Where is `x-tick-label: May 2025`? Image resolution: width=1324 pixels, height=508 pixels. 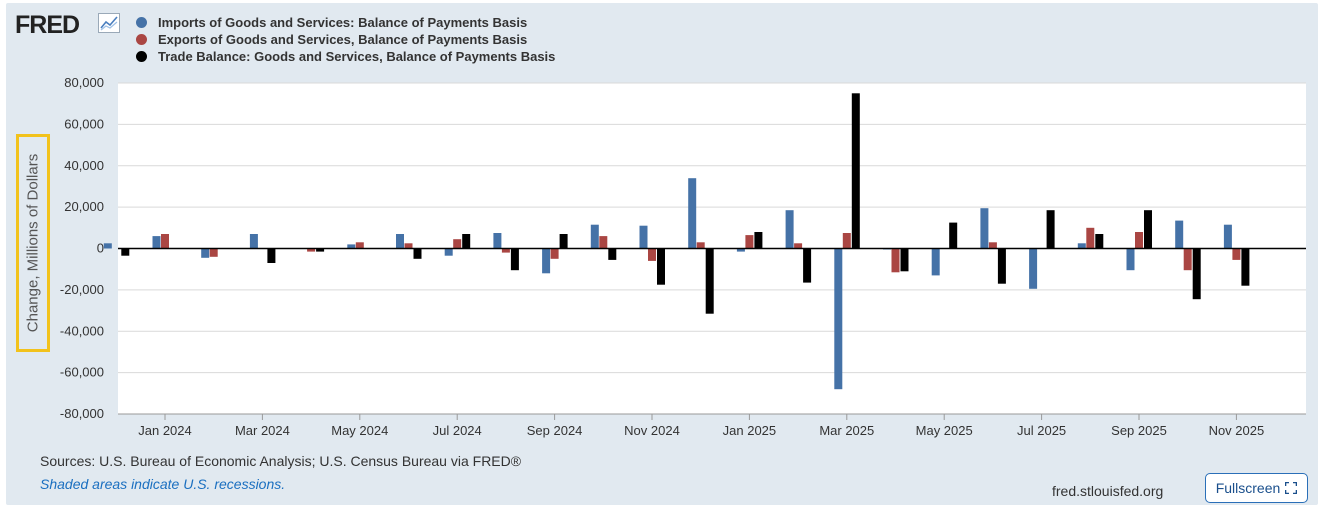 x-tick-label: May 2025 is located at coordinates (944, 430).